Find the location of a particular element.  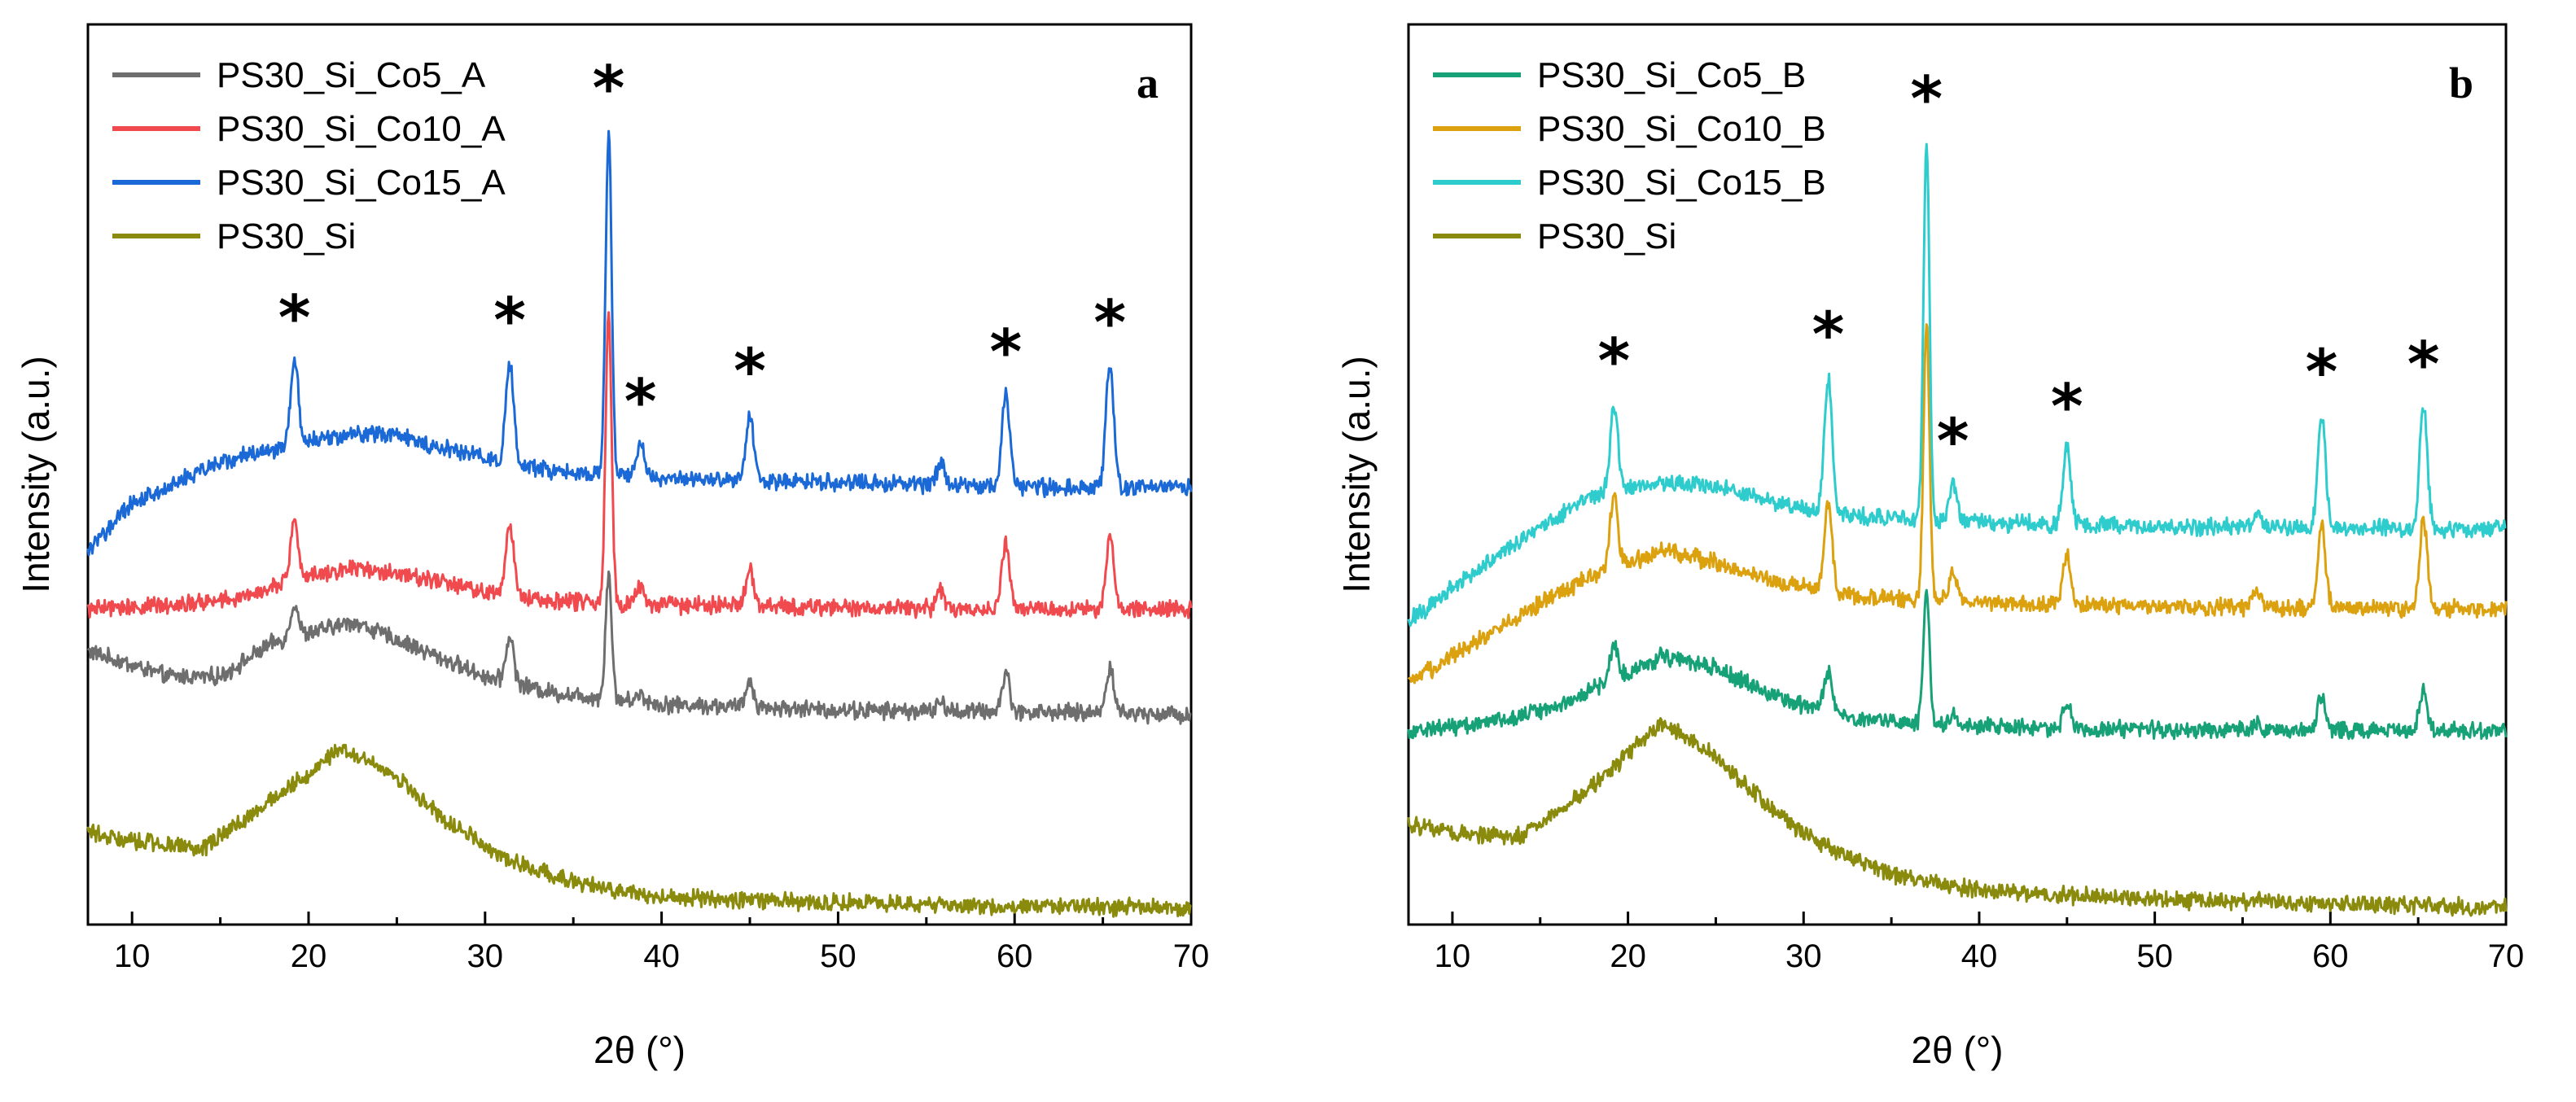

legend-entry: PS30_Si_Co5_A is located at coordinates (351, 75).